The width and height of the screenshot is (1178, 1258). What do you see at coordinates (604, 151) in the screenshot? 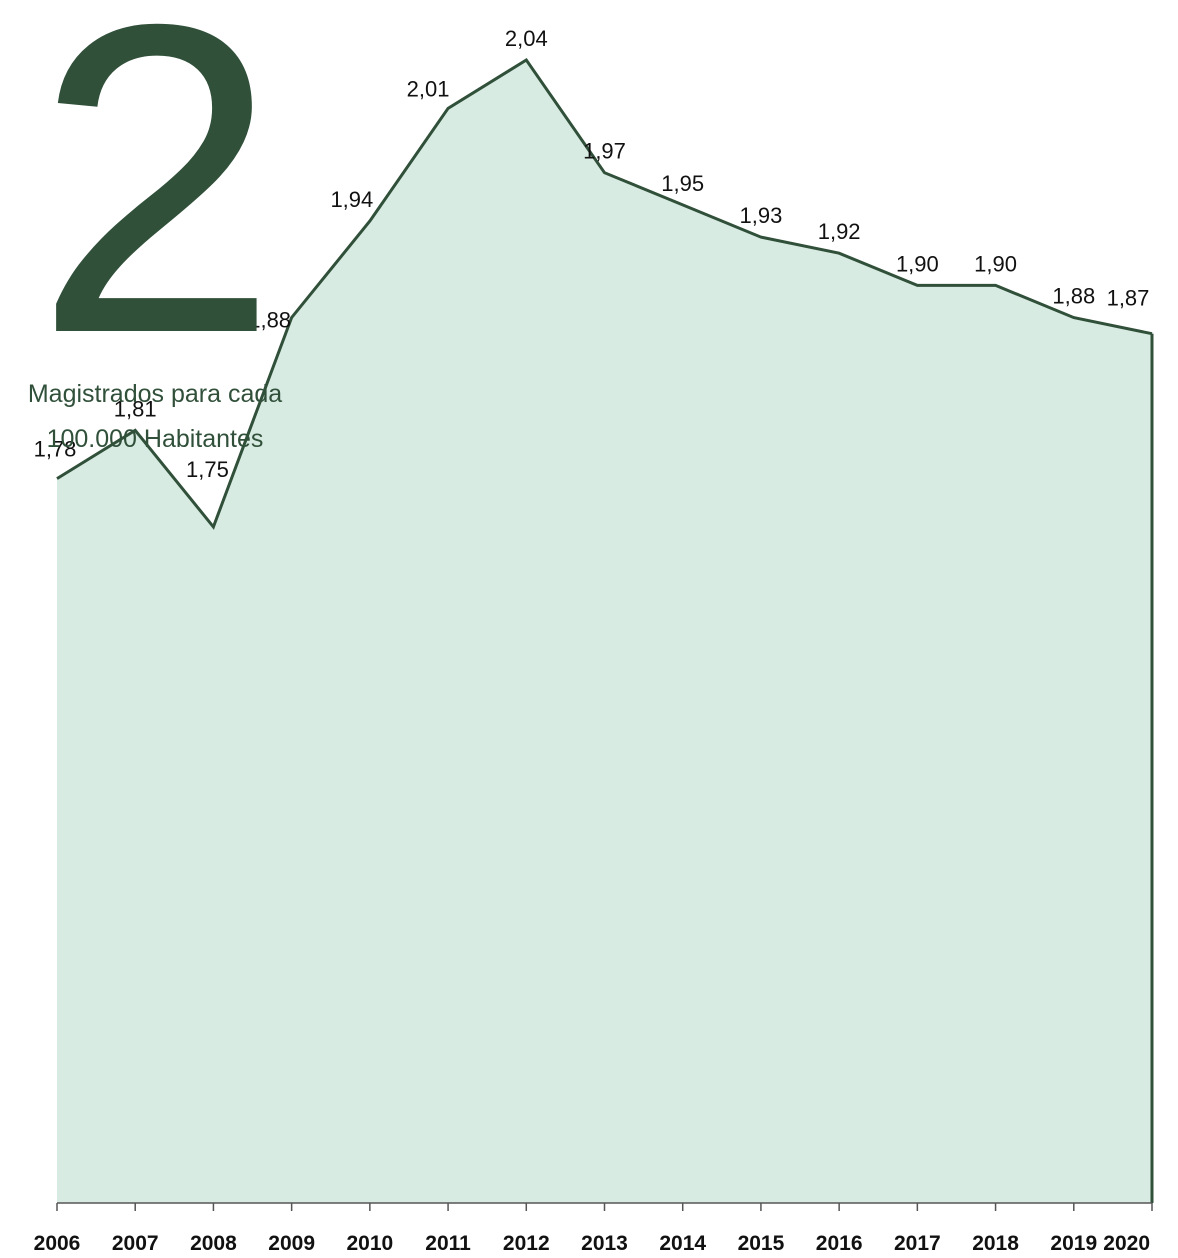
I see `data-label: 1,97` at bounding box center [604, 151].